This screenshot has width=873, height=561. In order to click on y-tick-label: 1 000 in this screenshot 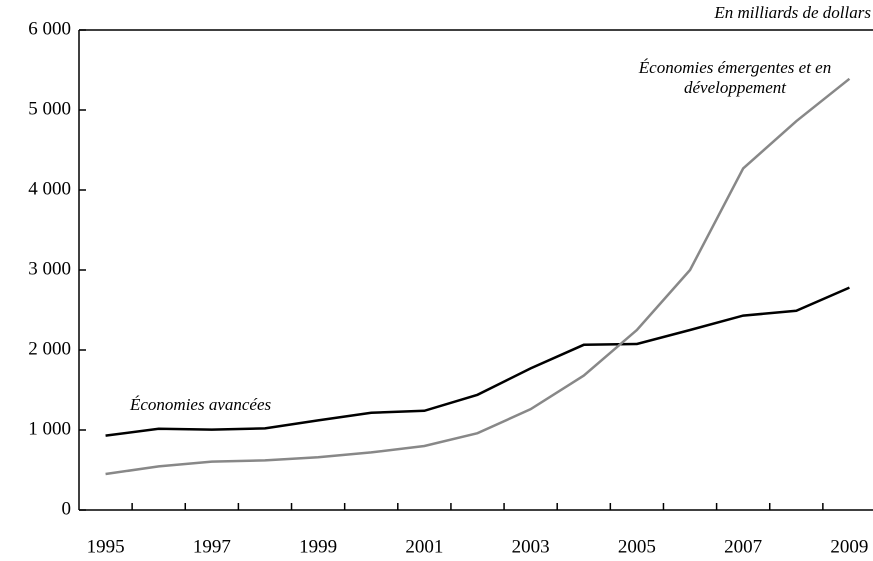, I will do `click(49, 428)`.